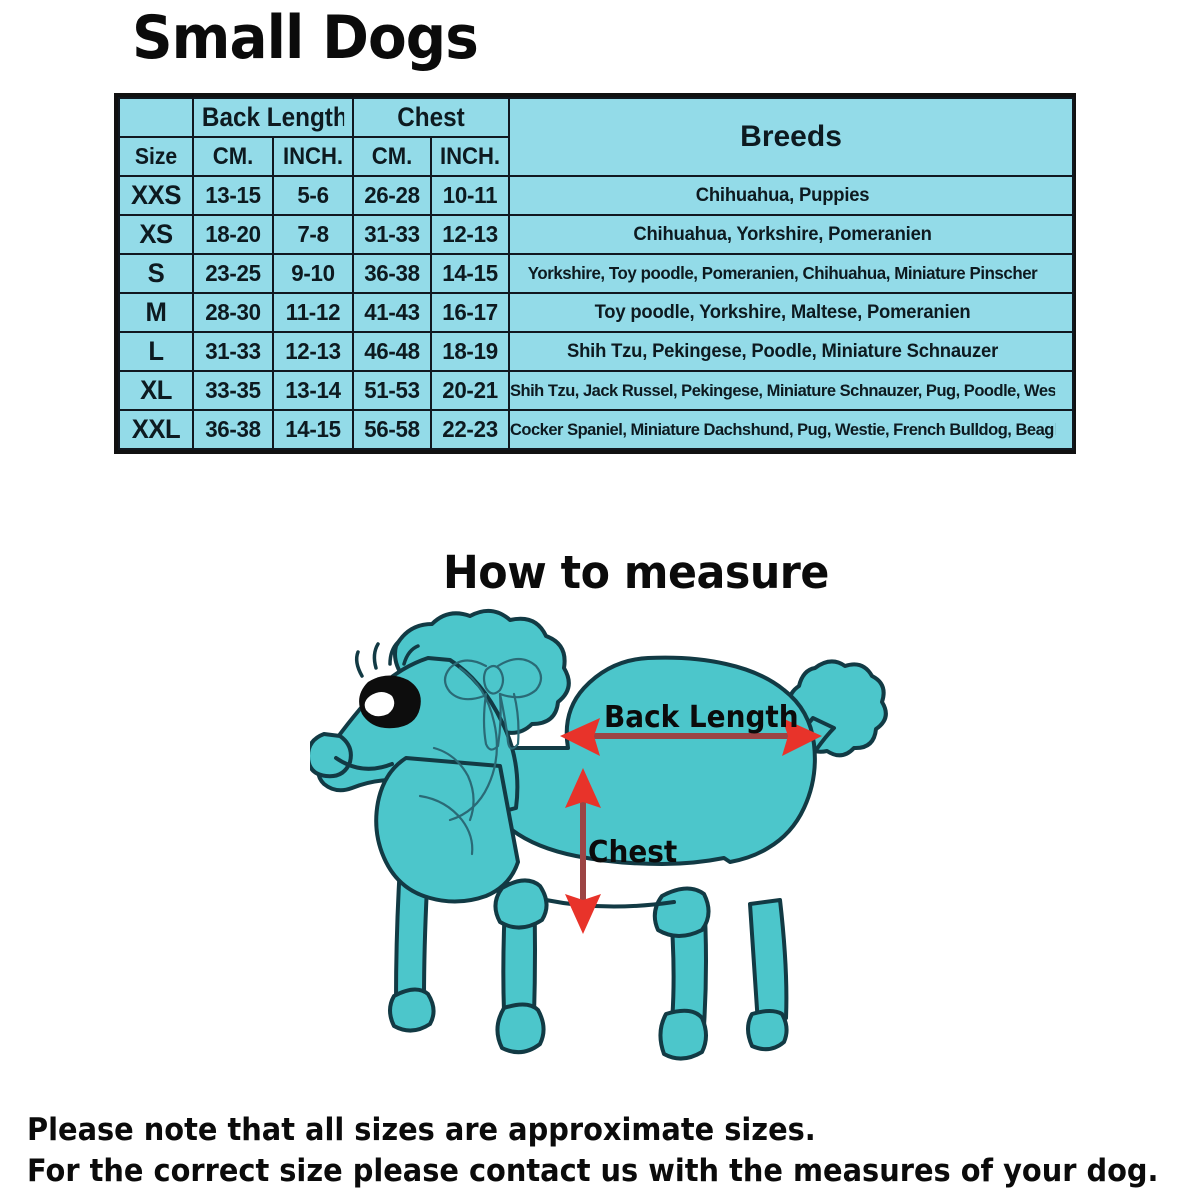  What do you see at coordinates (233, 195) in the screenshot?
I see `cell-back-length-cm: 13-15` at bounding box center [233, 195].